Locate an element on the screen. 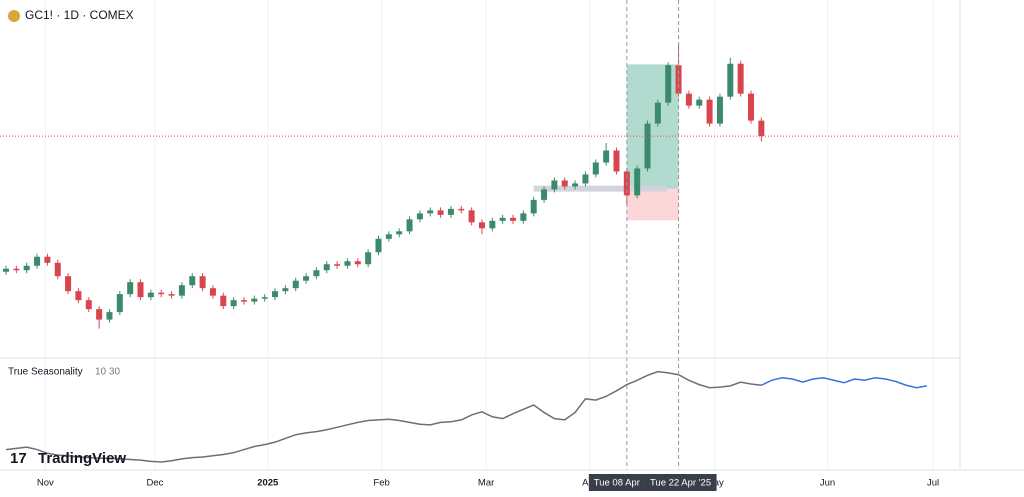 The image size is (1024, 497). crosshair-label: Tue 08 Apr is located at coordinates (617, 483).